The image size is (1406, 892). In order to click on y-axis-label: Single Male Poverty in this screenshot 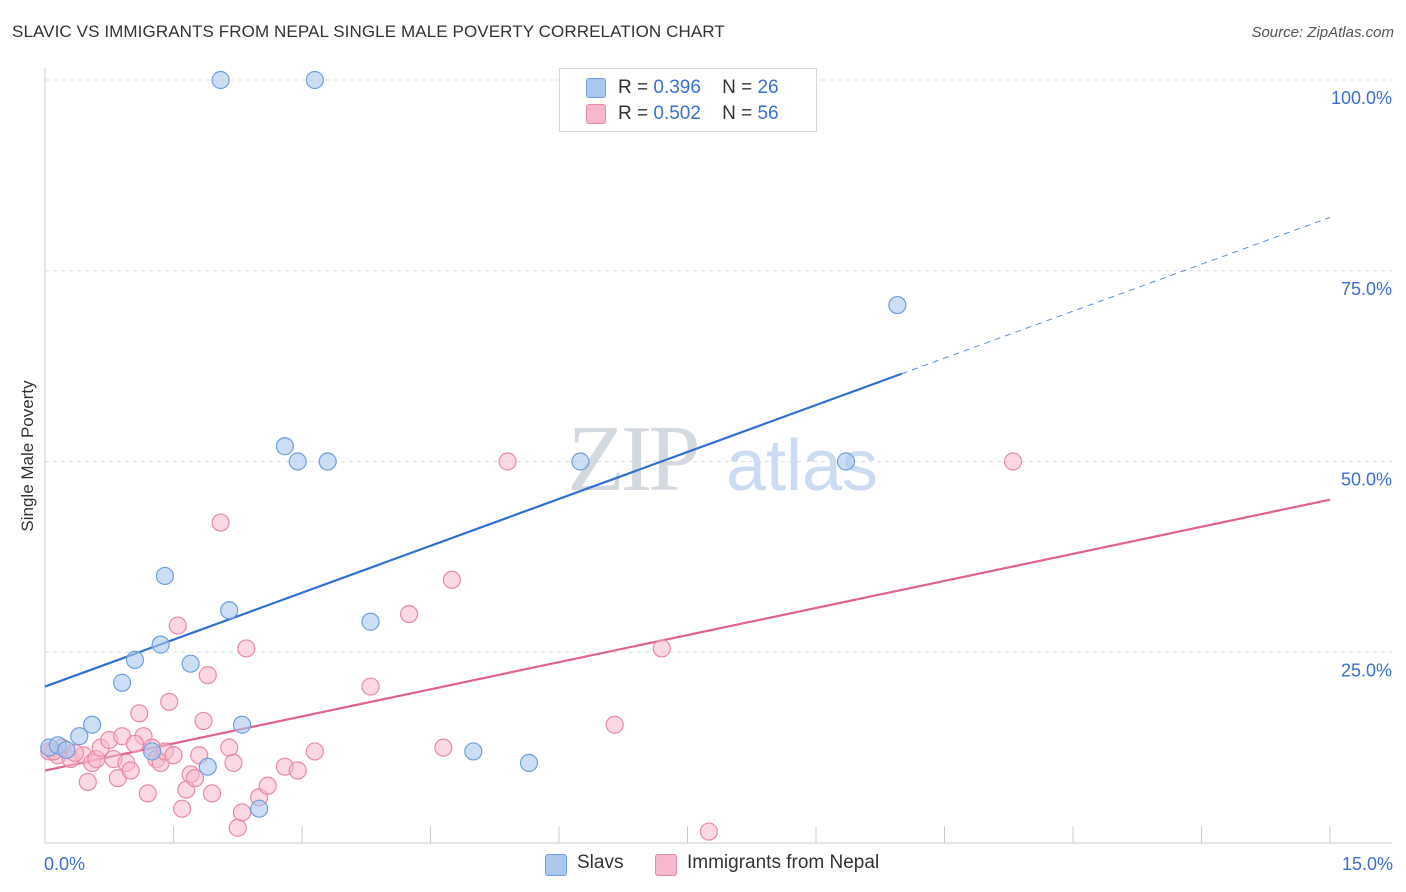, I will do `click(27, 456)`.